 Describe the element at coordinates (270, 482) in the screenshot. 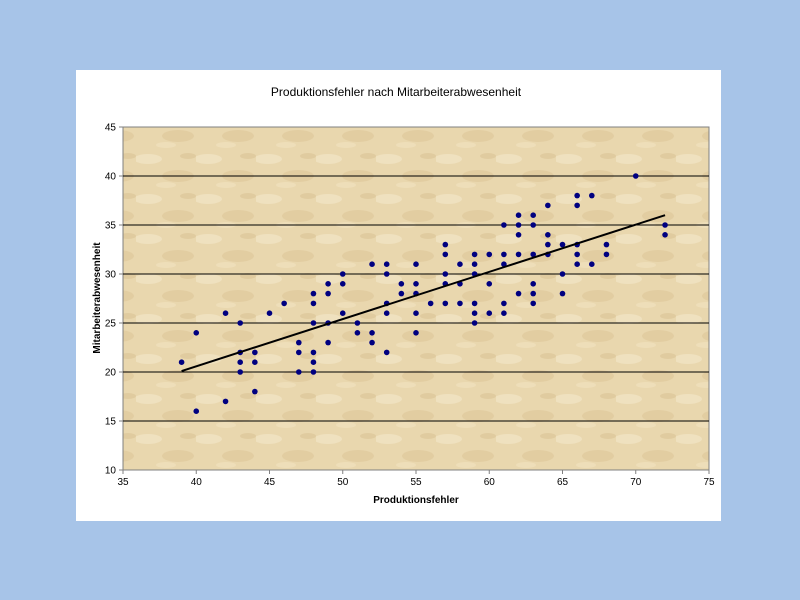

I see `x-tick-label-45: 45` at that location.